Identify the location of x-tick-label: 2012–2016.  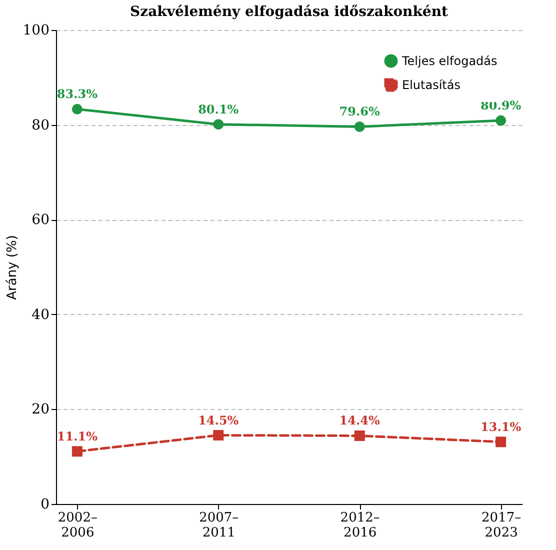
(360, 525).